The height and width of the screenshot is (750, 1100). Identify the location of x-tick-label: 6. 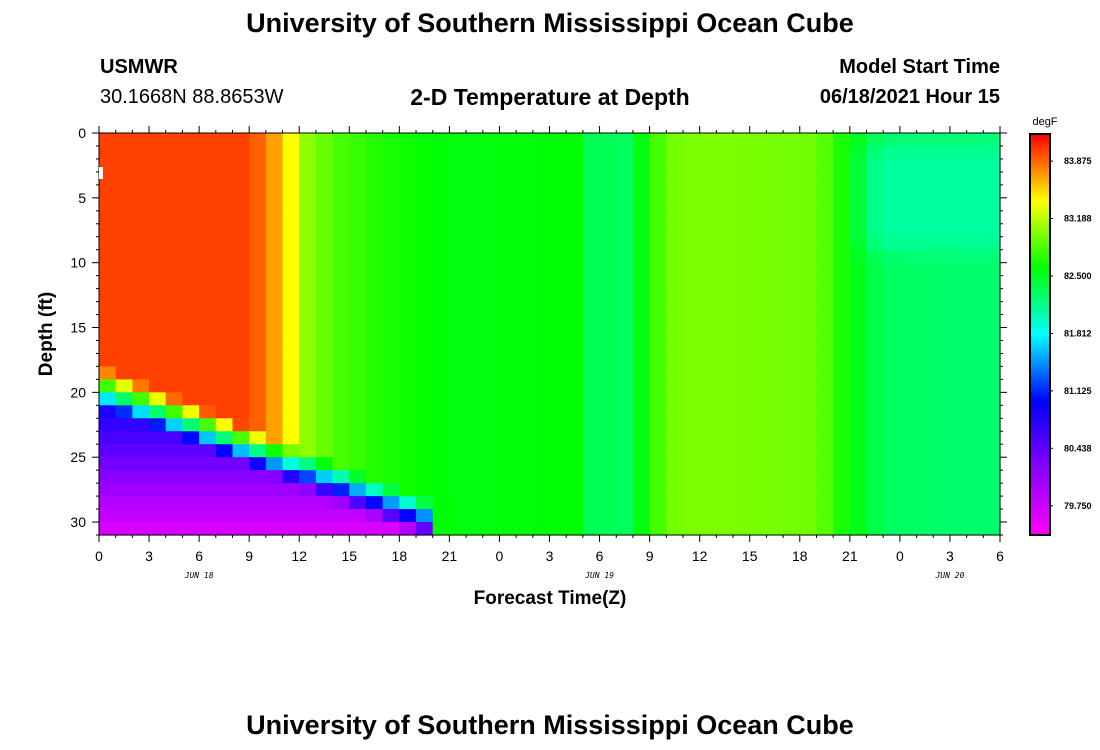
(199, 556).